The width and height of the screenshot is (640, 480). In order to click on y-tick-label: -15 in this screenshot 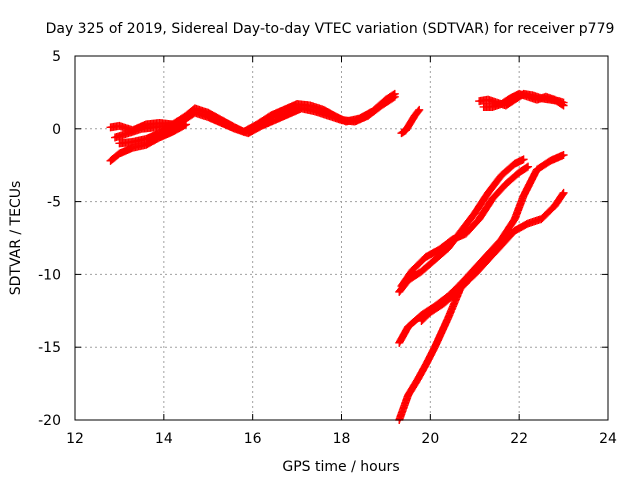, I will do `click(49, 348)`.